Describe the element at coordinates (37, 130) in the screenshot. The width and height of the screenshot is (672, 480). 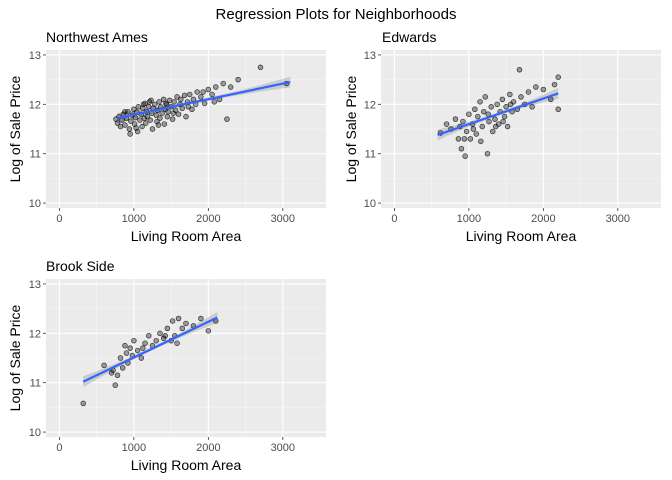
I see `y-tick-labels-northwest-ames: 10 11 12 13` at that location.